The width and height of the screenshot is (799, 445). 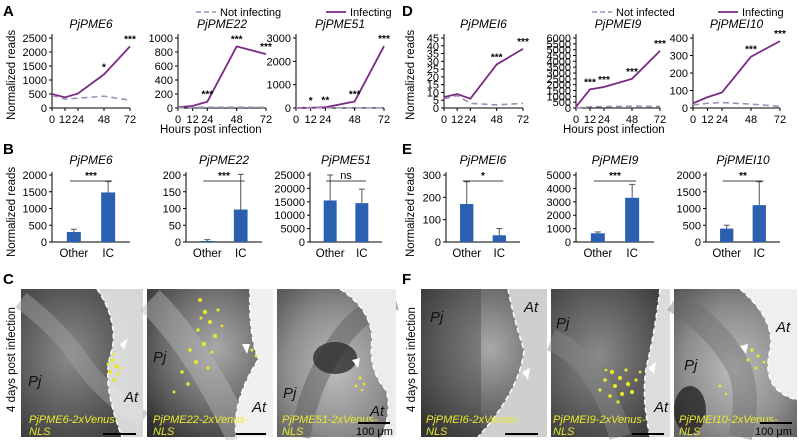 What do you see at coordinates (237, 39) in the screenshot?
I see `line2-significance: ***` at bounding box center [237, 39].